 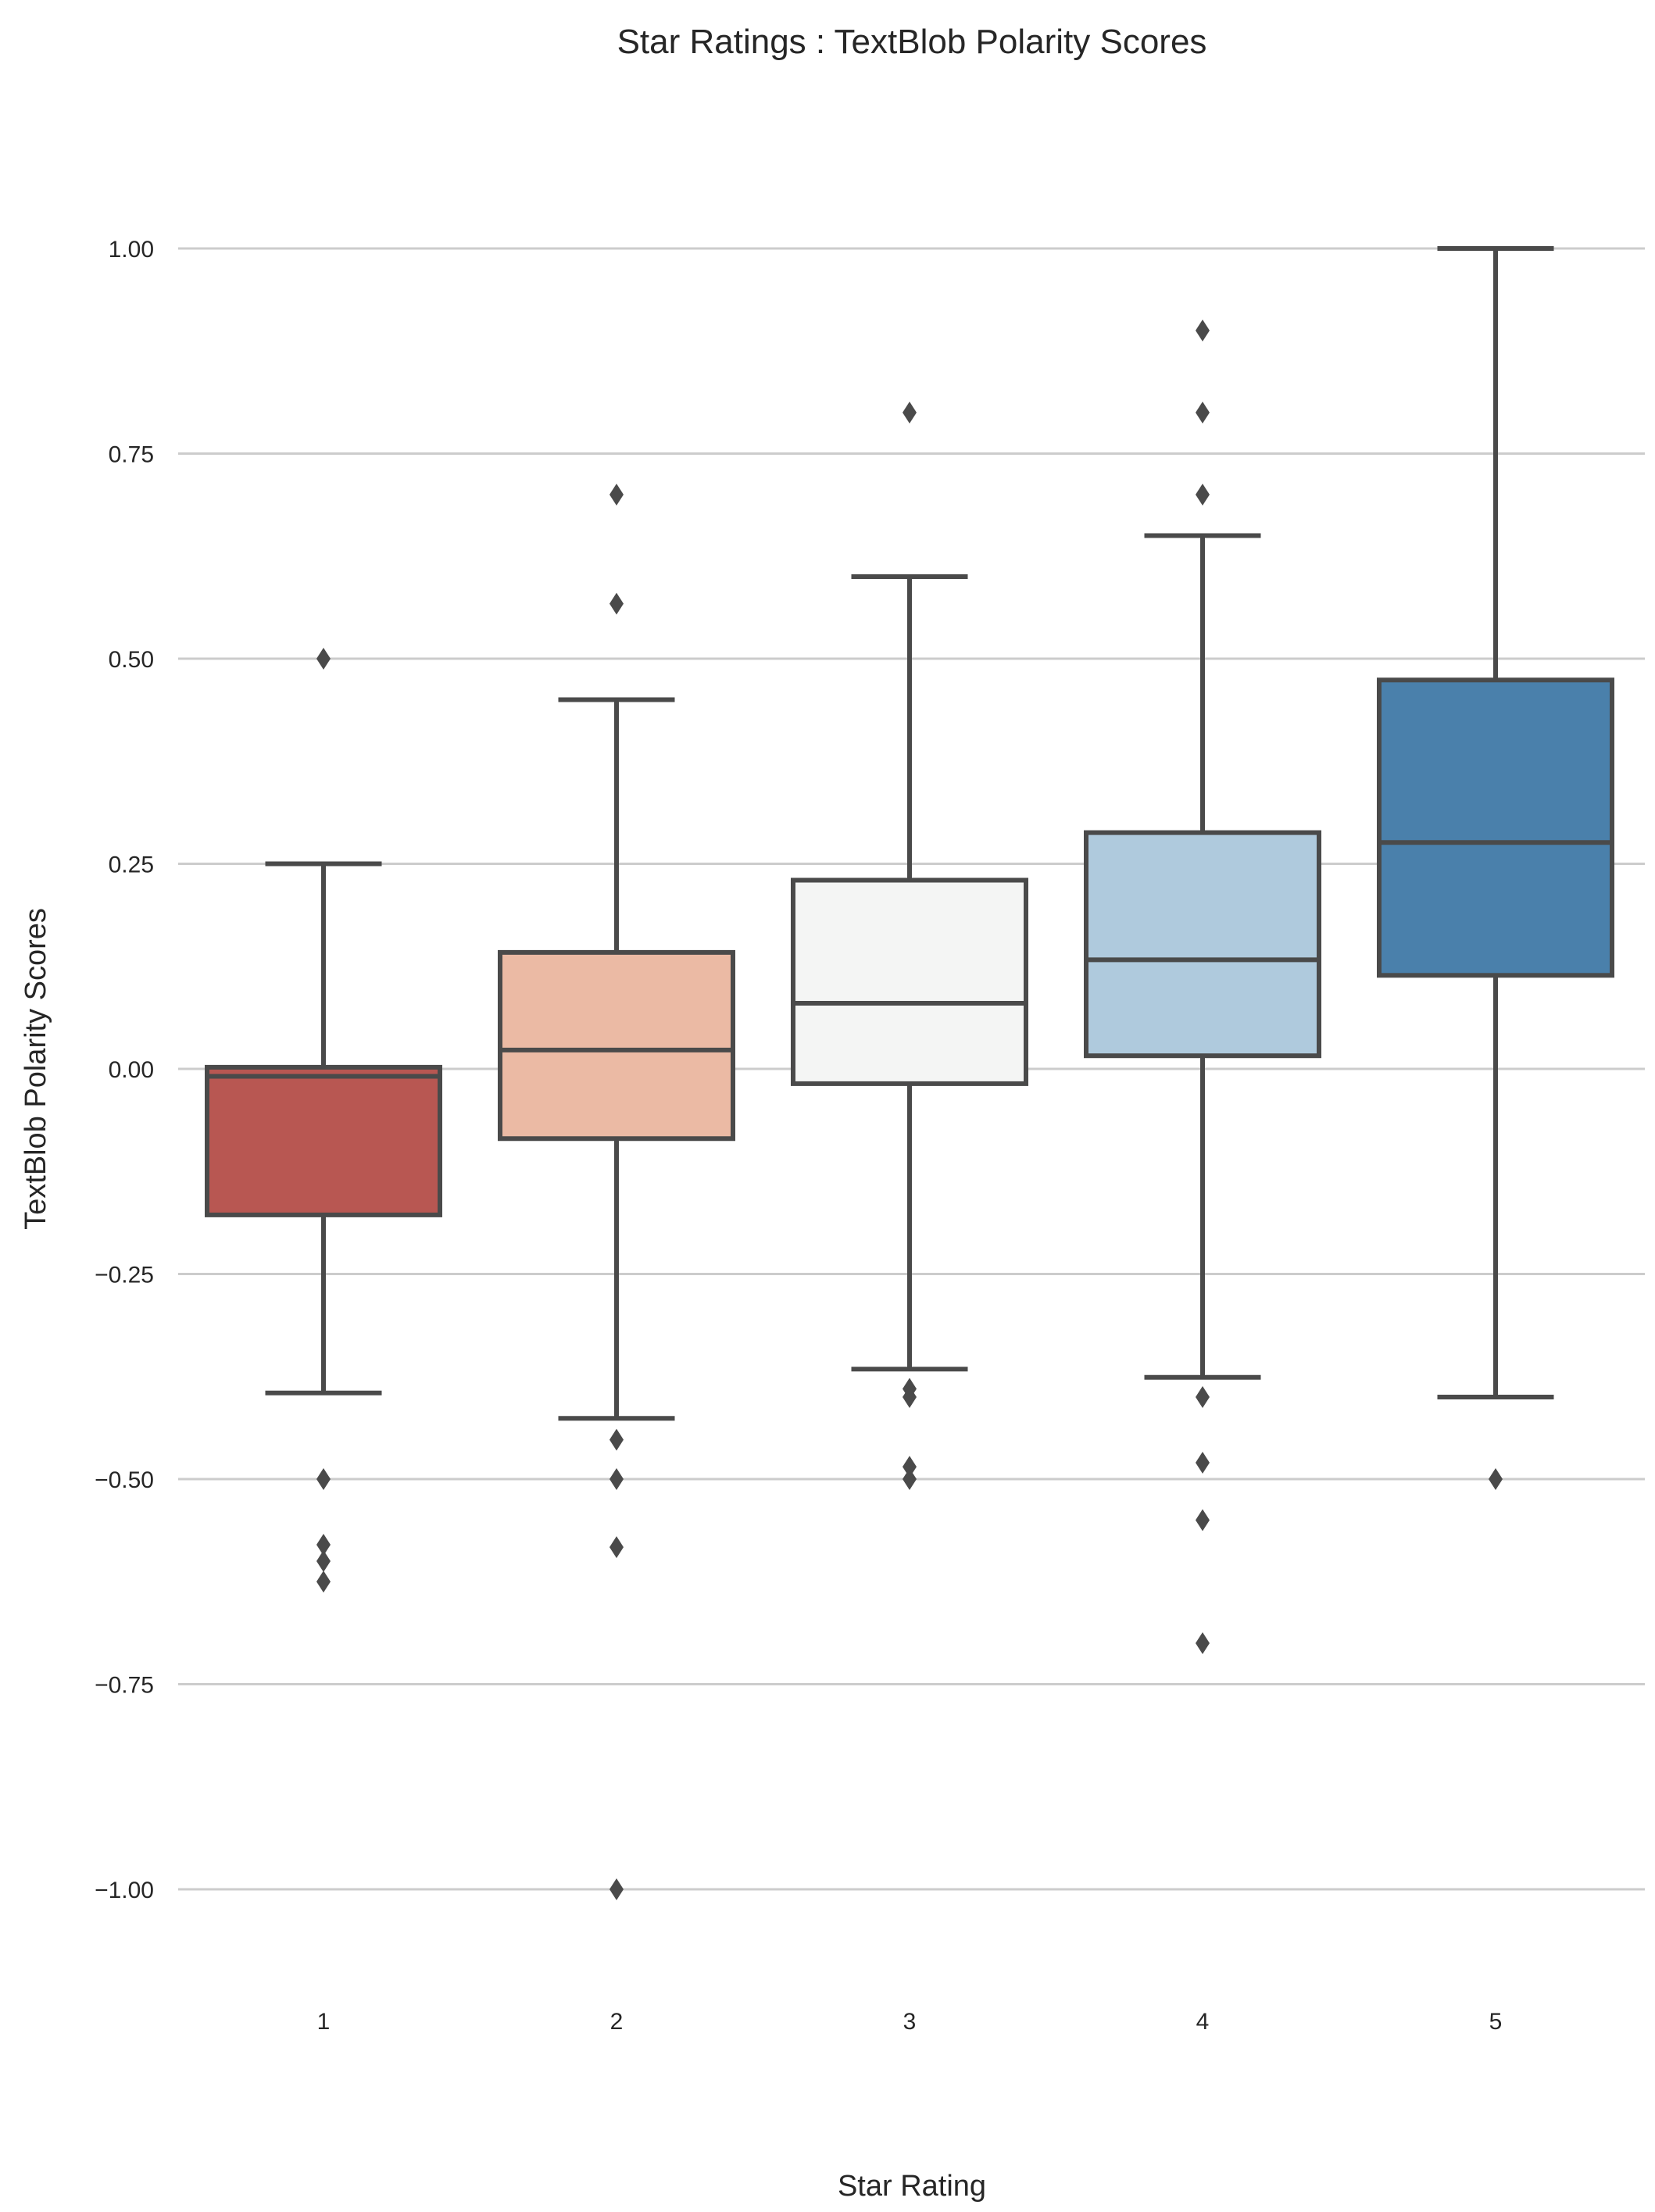 What do you see at coordinates (125, 1275) in the screenshot?
I see `y-tick-label: −0.25` at bounding box center [125, 1275].